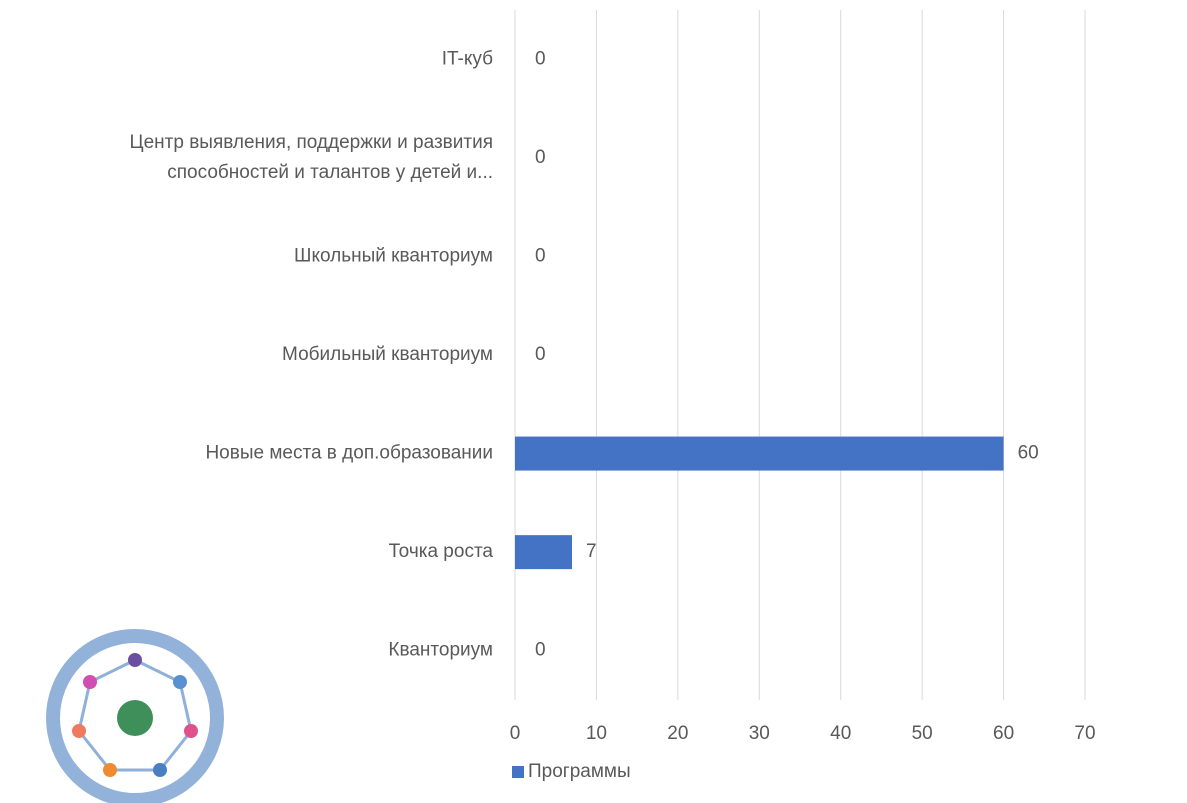  I want to click on x-tick-label: 20, so click(677, 733).